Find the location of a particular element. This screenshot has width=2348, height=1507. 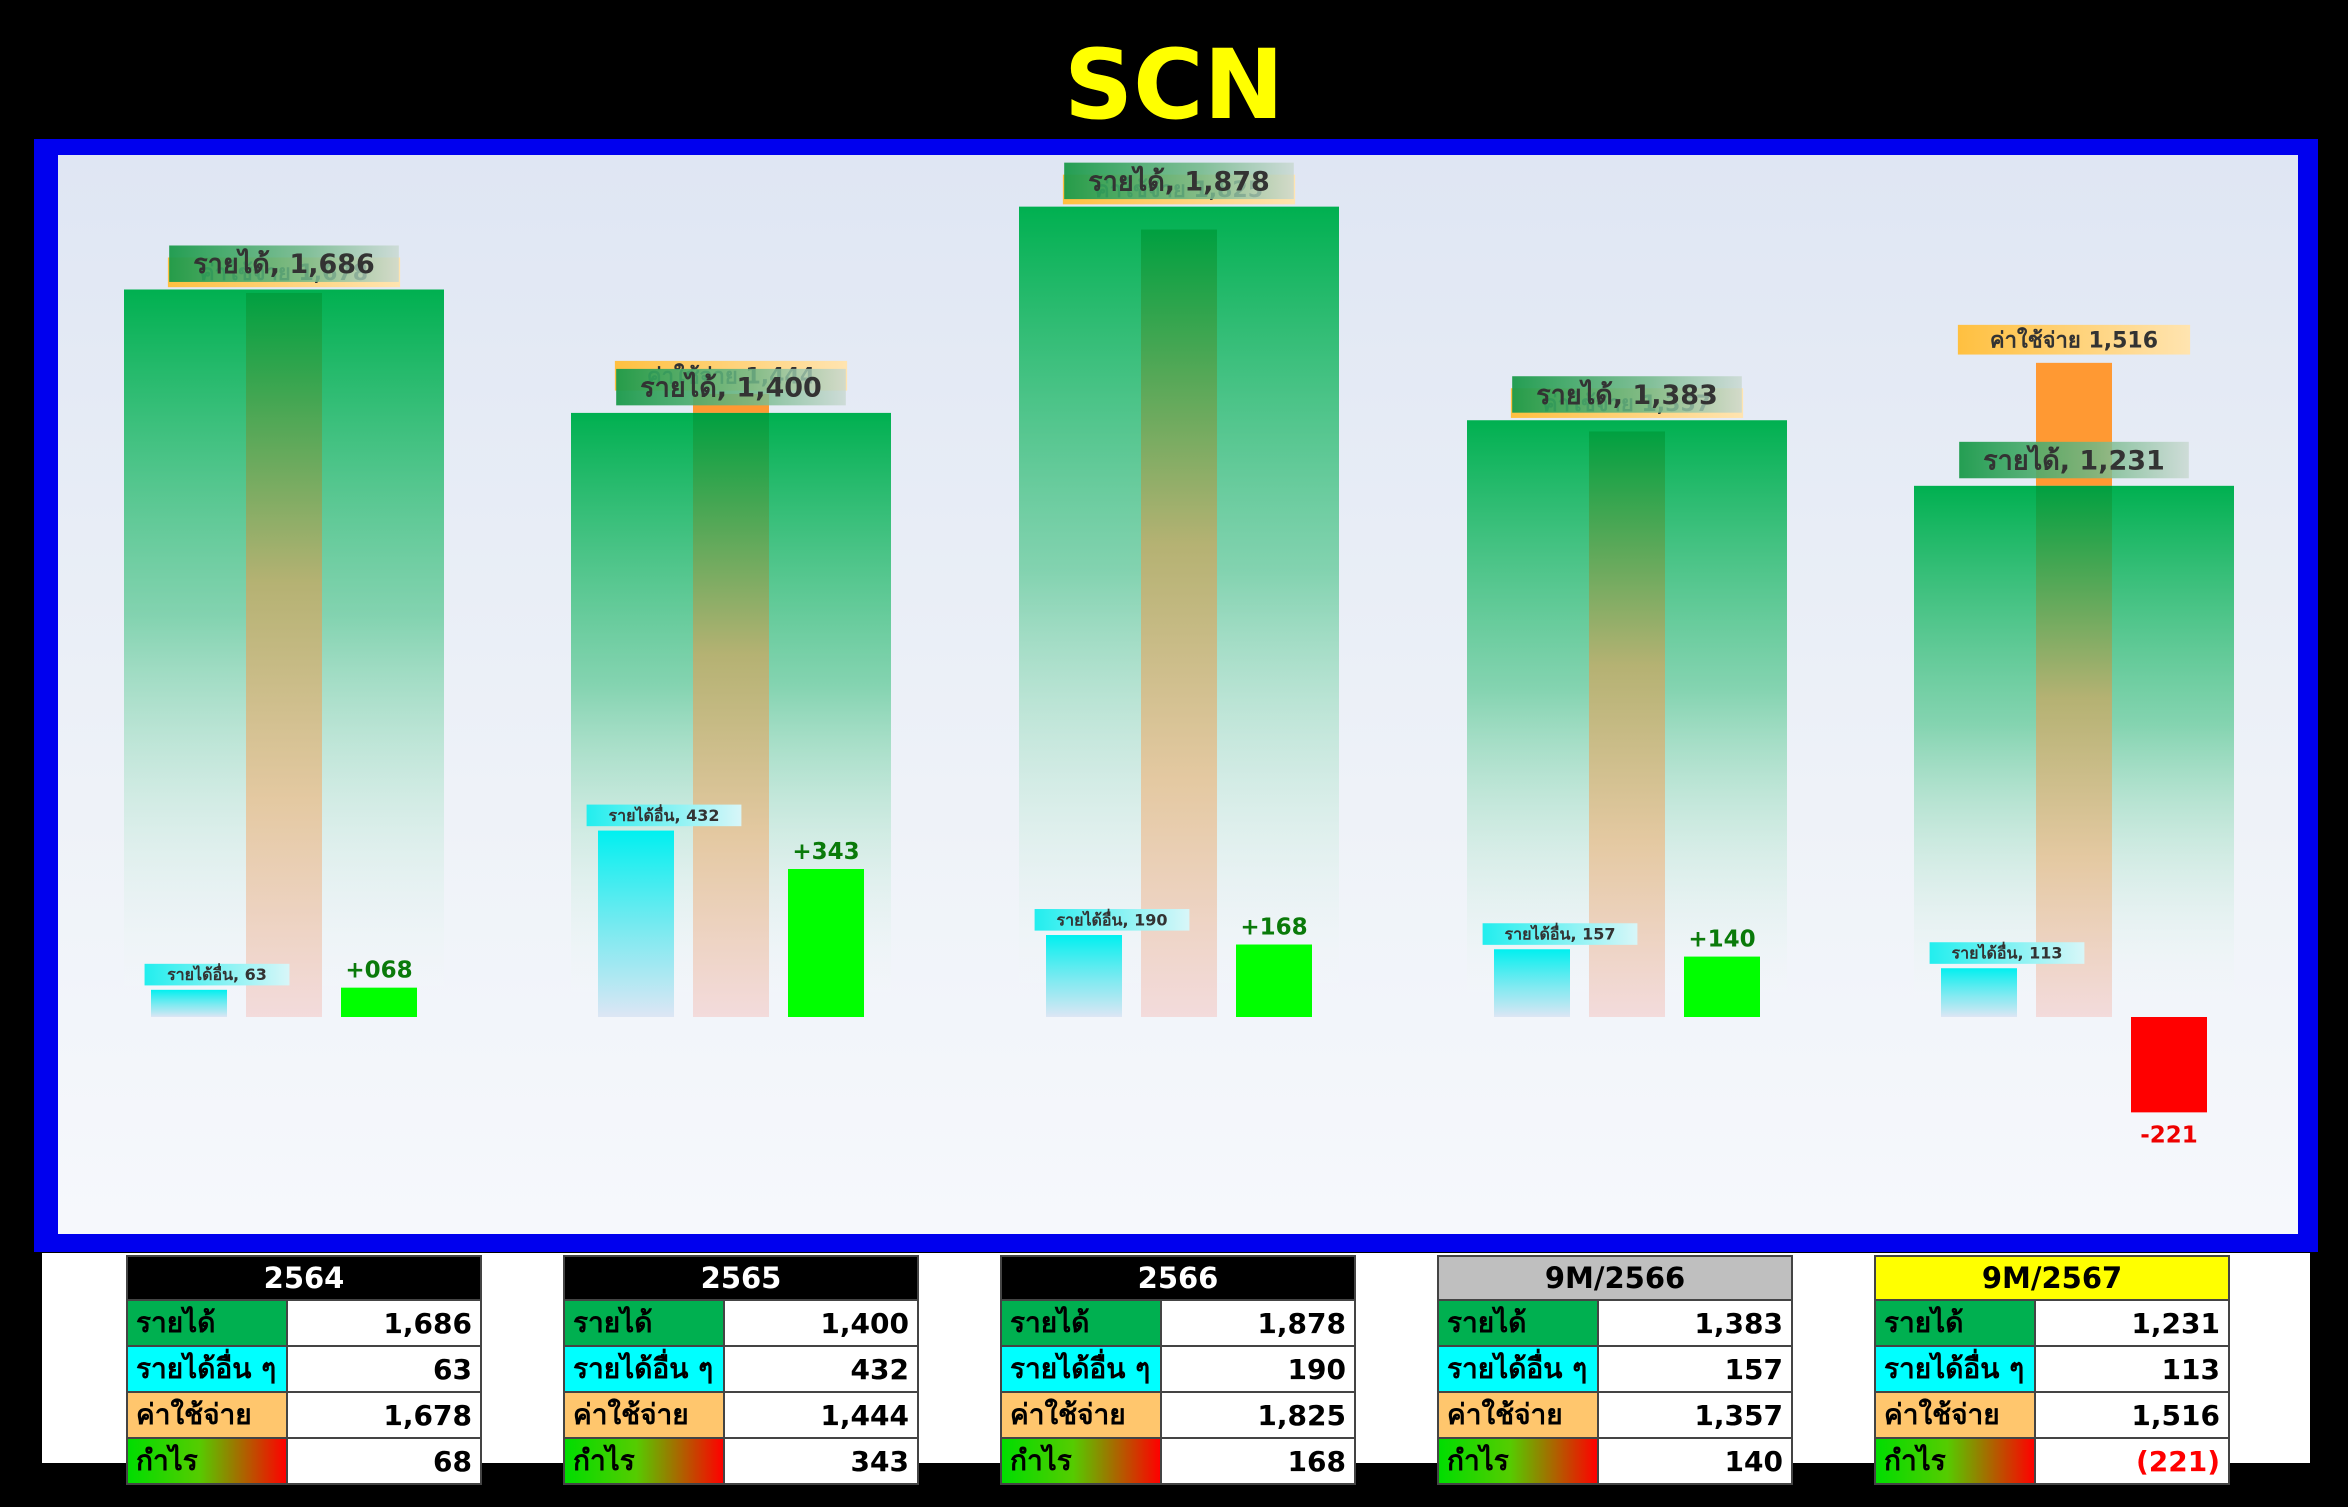

revenue-label: รายได้, 1,231 is located at coordinates (2074, 461).